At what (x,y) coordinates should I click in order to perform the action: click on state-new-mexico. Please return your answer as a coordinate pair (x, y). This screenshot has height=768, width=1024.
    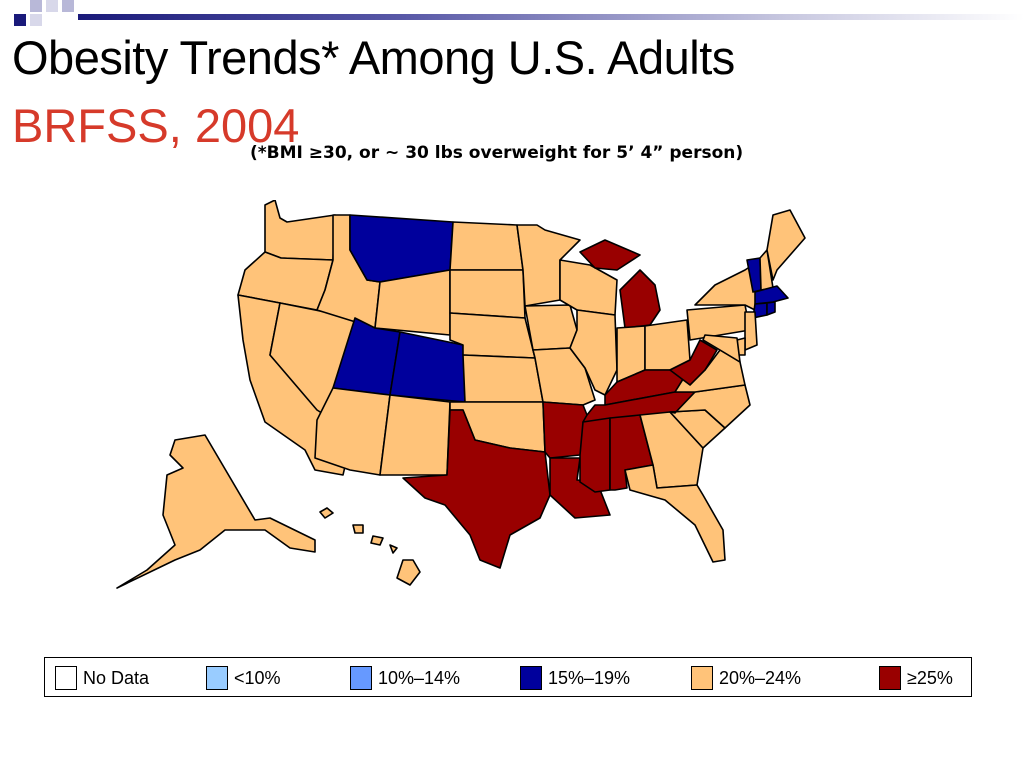
    Looking at the image, I should click on (415, 435).